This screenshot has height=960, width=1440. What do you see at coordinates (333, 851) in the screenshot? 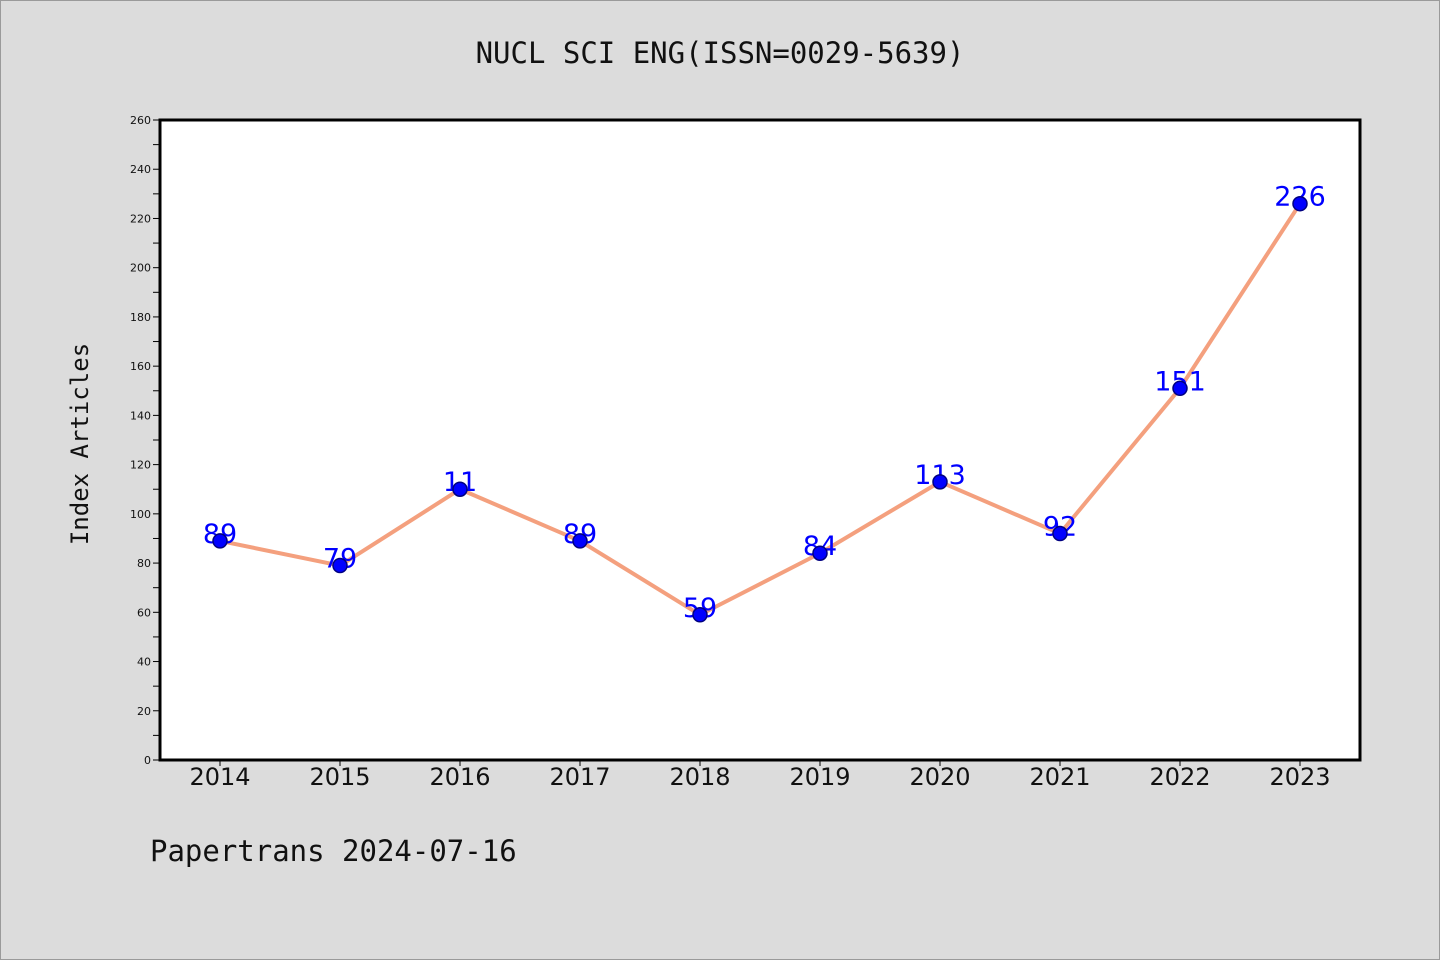
I see `footer-text: Papertrans 2024-07-16` at bounding box center [333, 851].